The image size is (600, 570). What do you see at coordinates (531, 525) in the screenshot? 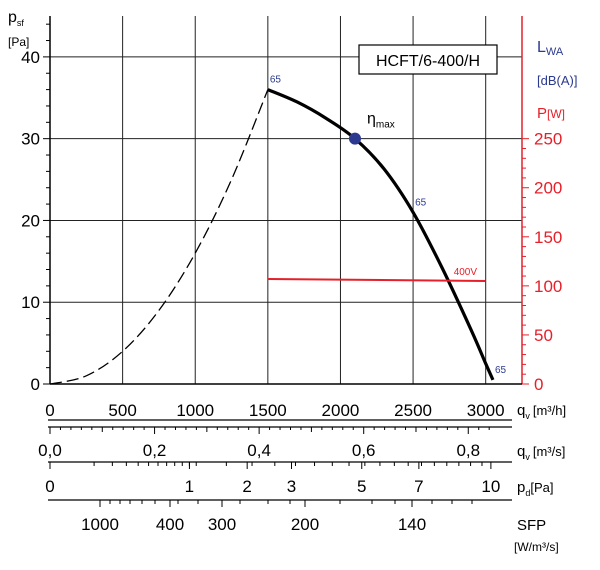
I see `sfp-scale-label: SFP` at bounding box center [531, 525].